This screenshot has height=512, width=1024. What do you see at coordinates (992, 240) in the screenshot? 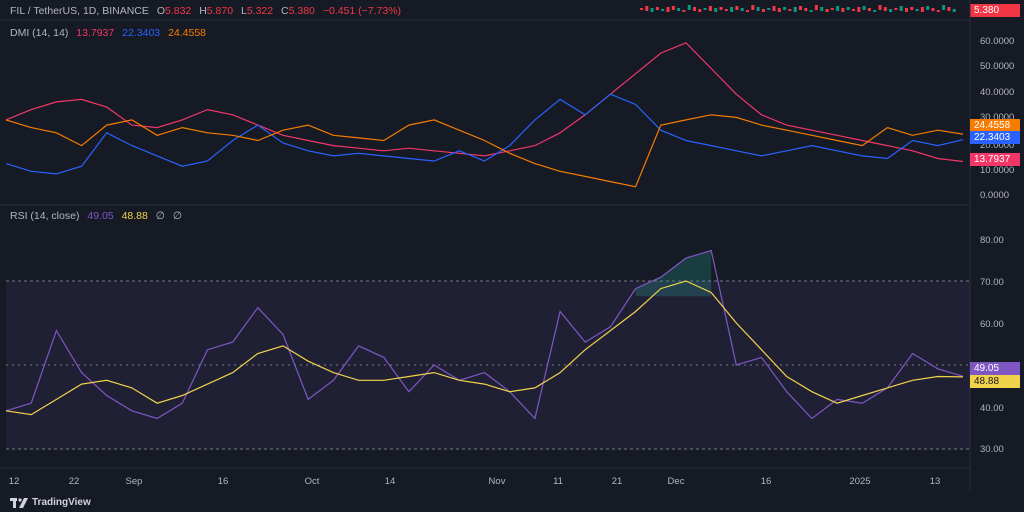
I see `rsi-tick: 80.00` at bounding box center [992, 240].